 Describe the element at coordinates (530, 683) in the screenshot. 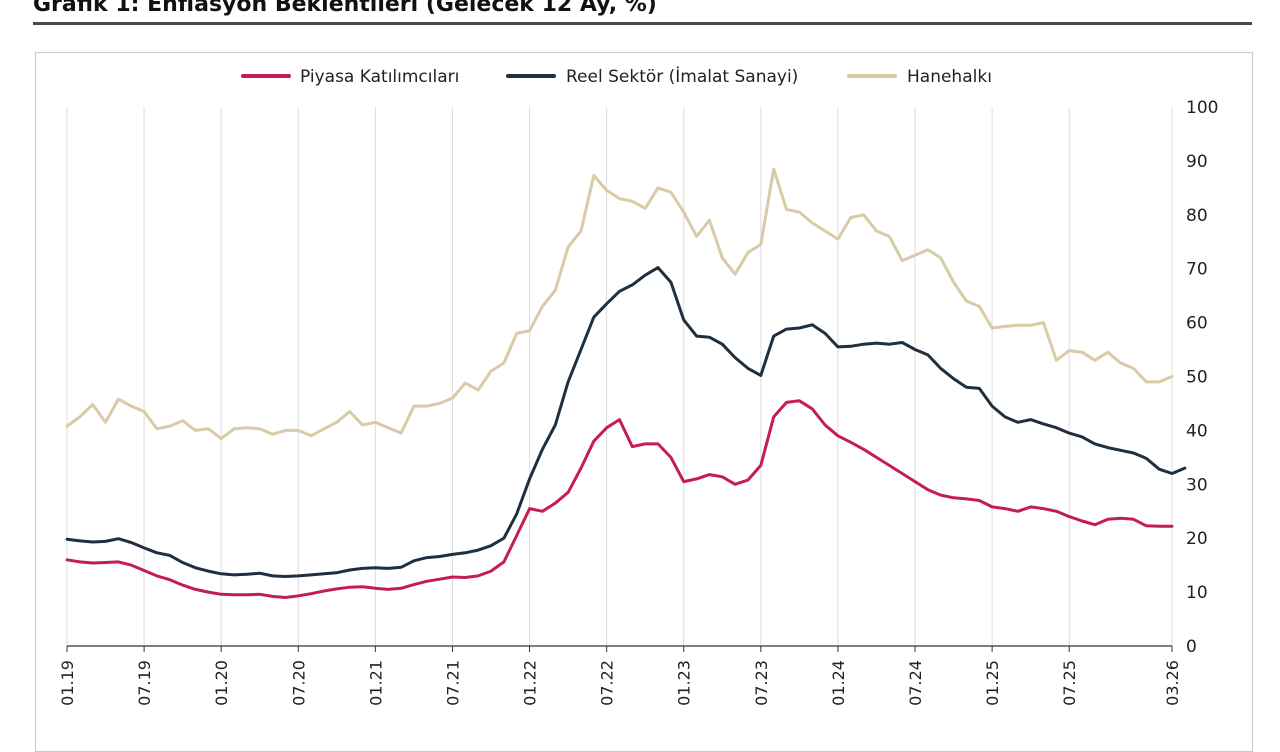

I see `x-tick-label: 01.22` at that location.